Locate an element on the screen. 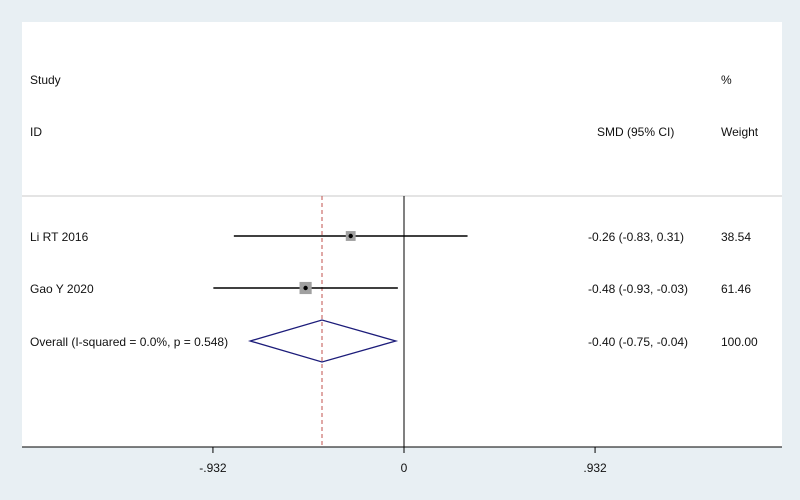  study-weight: 61.46 is located at coordinates (736, 289).